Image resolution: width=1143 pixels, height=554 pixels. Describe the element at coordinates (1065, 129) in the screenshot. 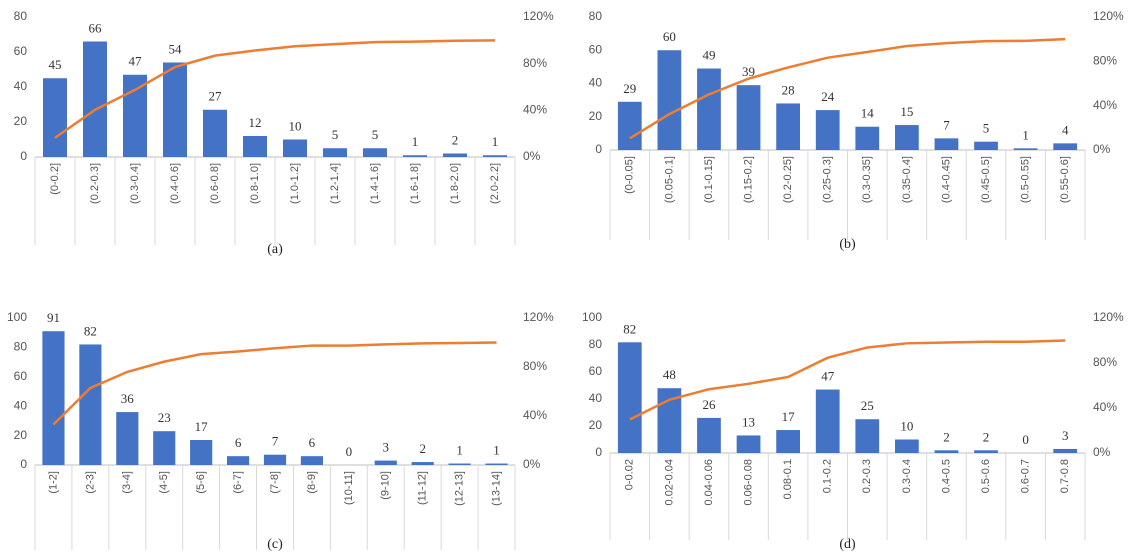

I see `data-label: 4` at that location.